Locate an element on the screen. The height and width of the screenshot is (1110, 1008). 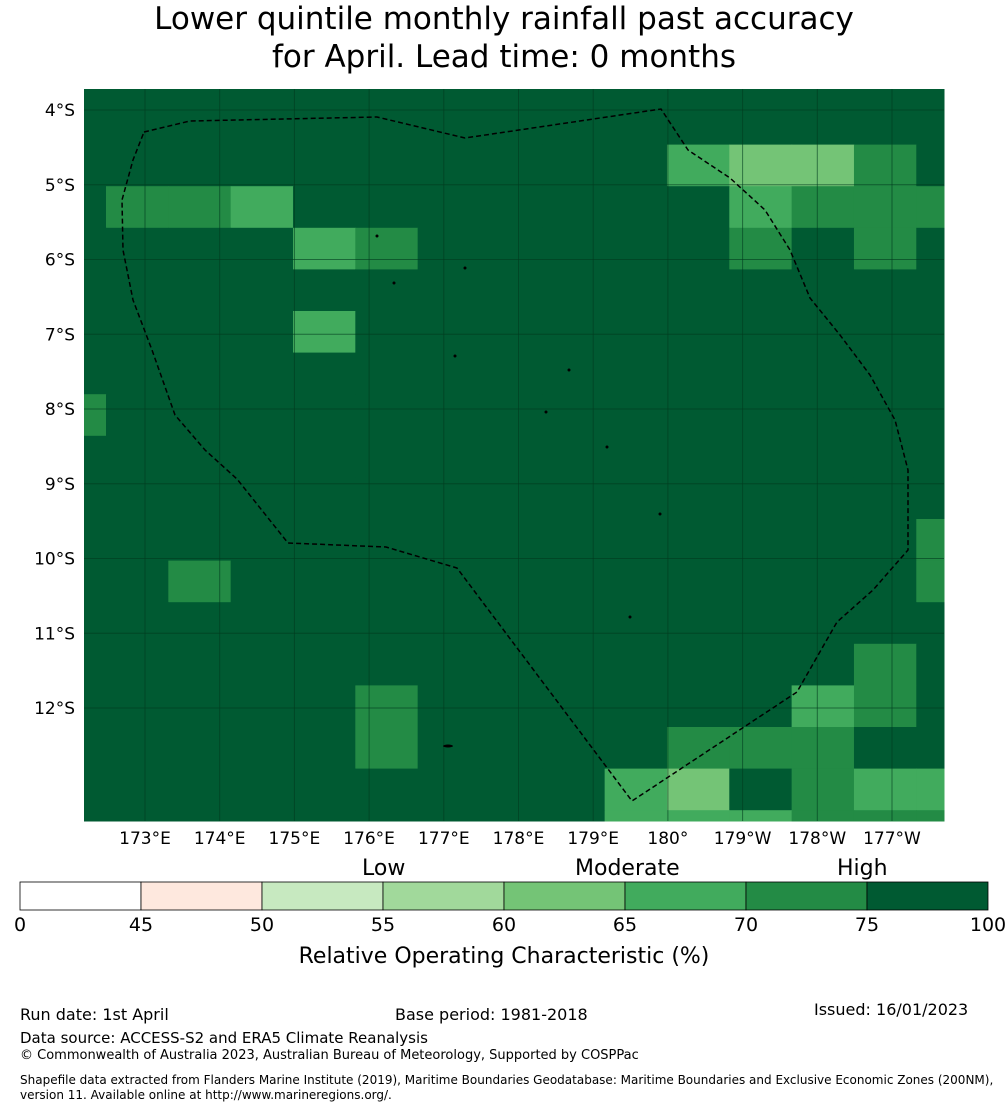
y-axis-ticks: 4°S 5°S 6°S 7°S 8°S 9°S 10°S 11°S 12°S is located at coordinates (54, 410).